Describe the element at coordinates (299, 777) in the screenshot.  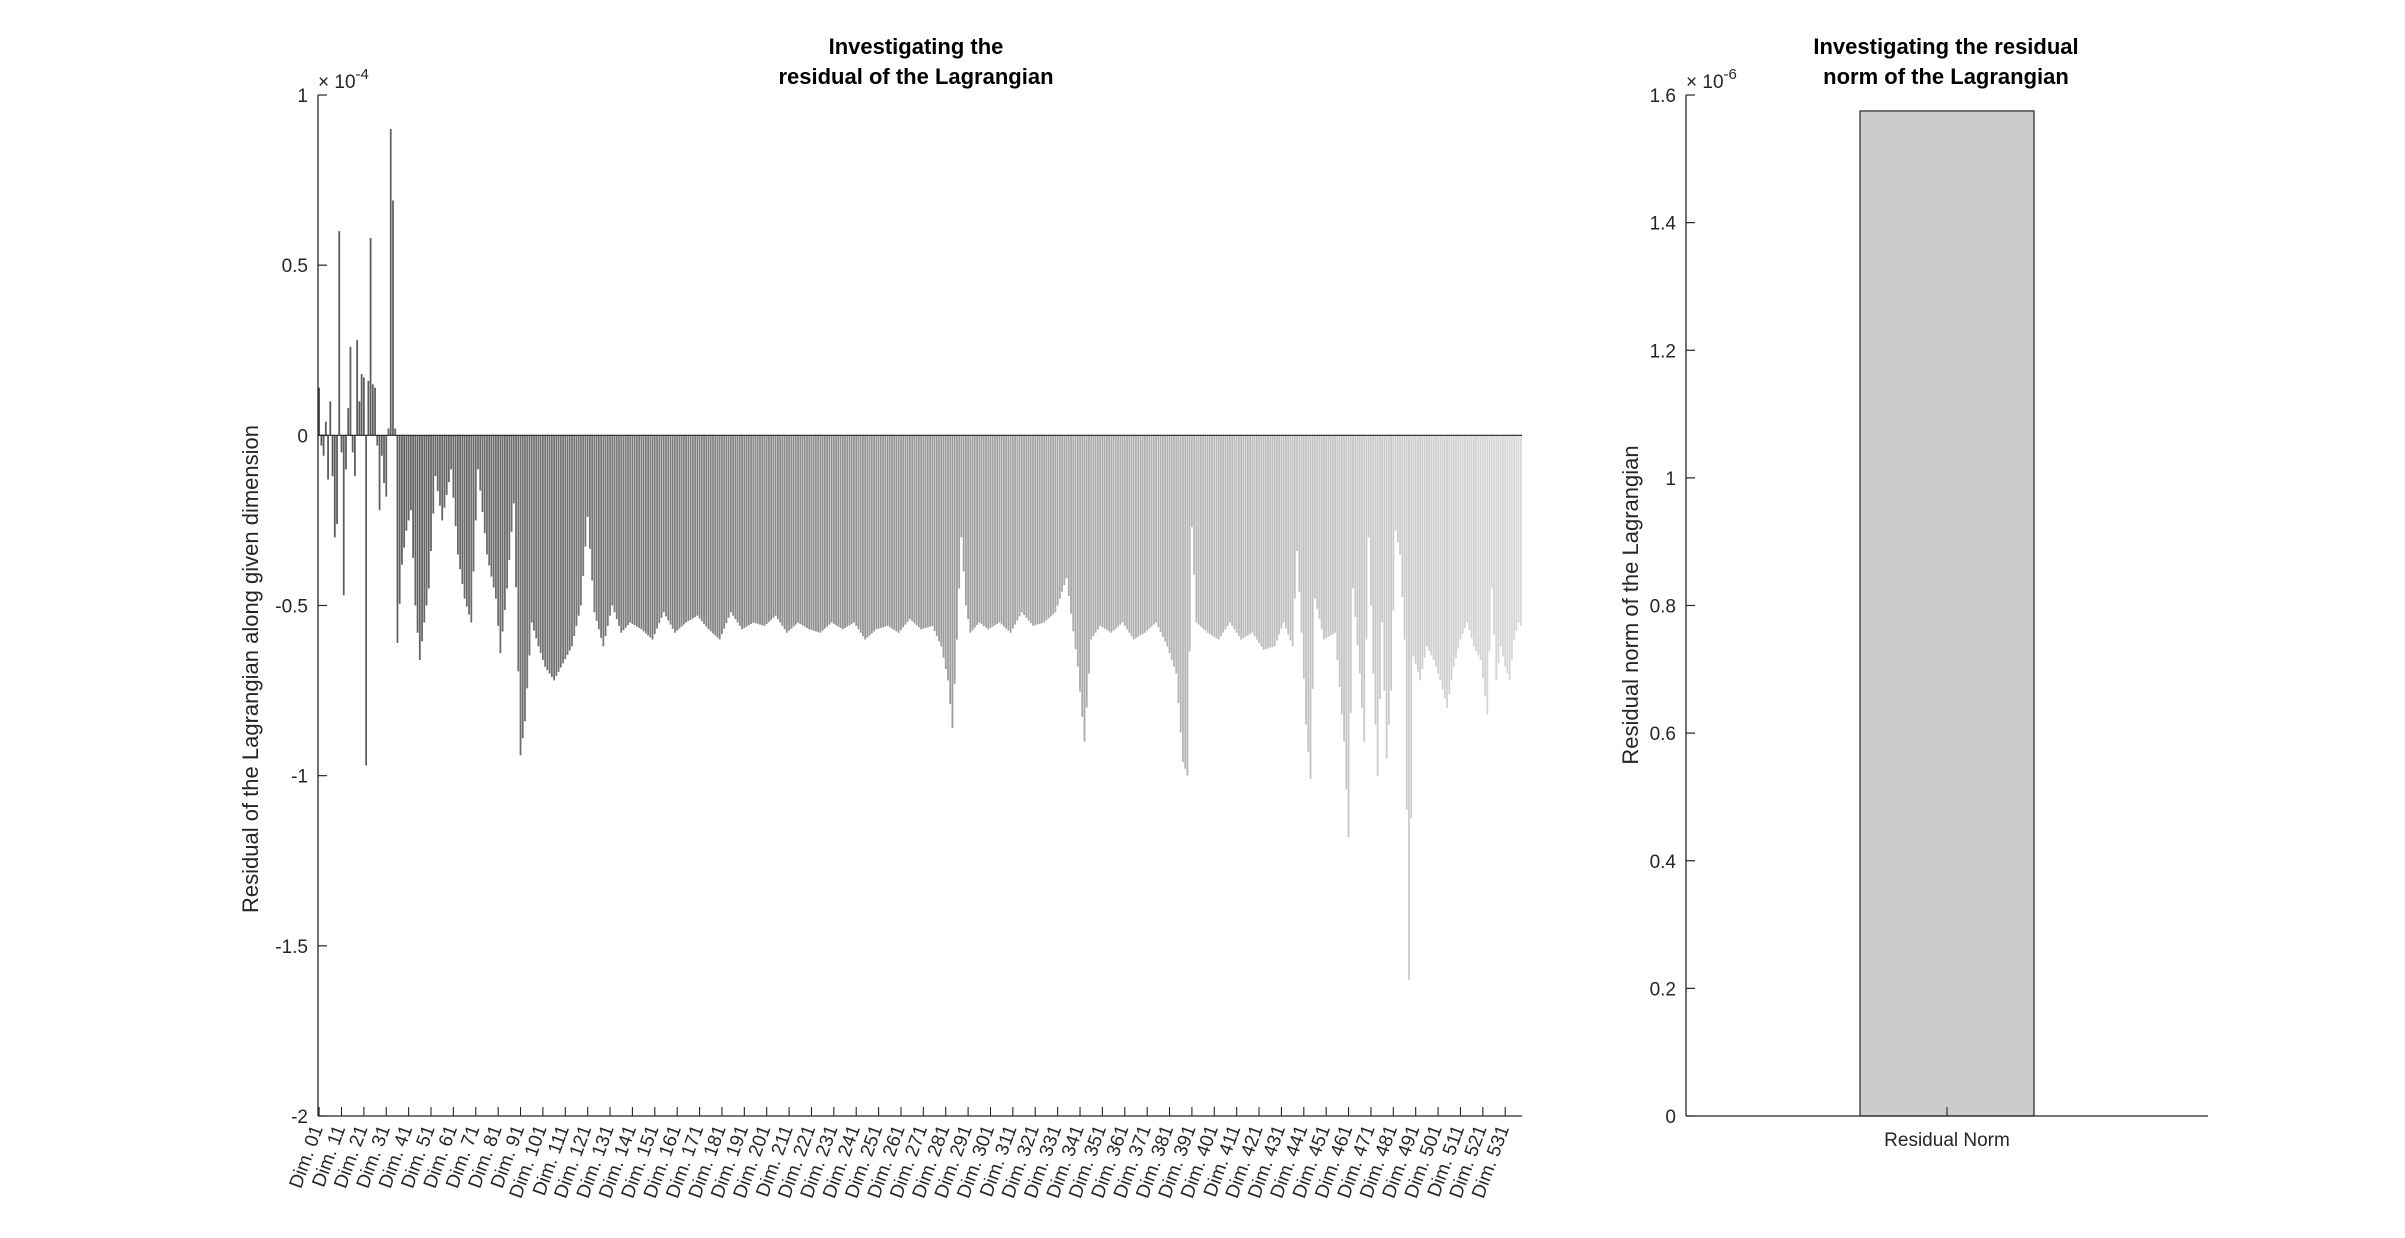
I see `left-y-tick-label: -1` at that location.